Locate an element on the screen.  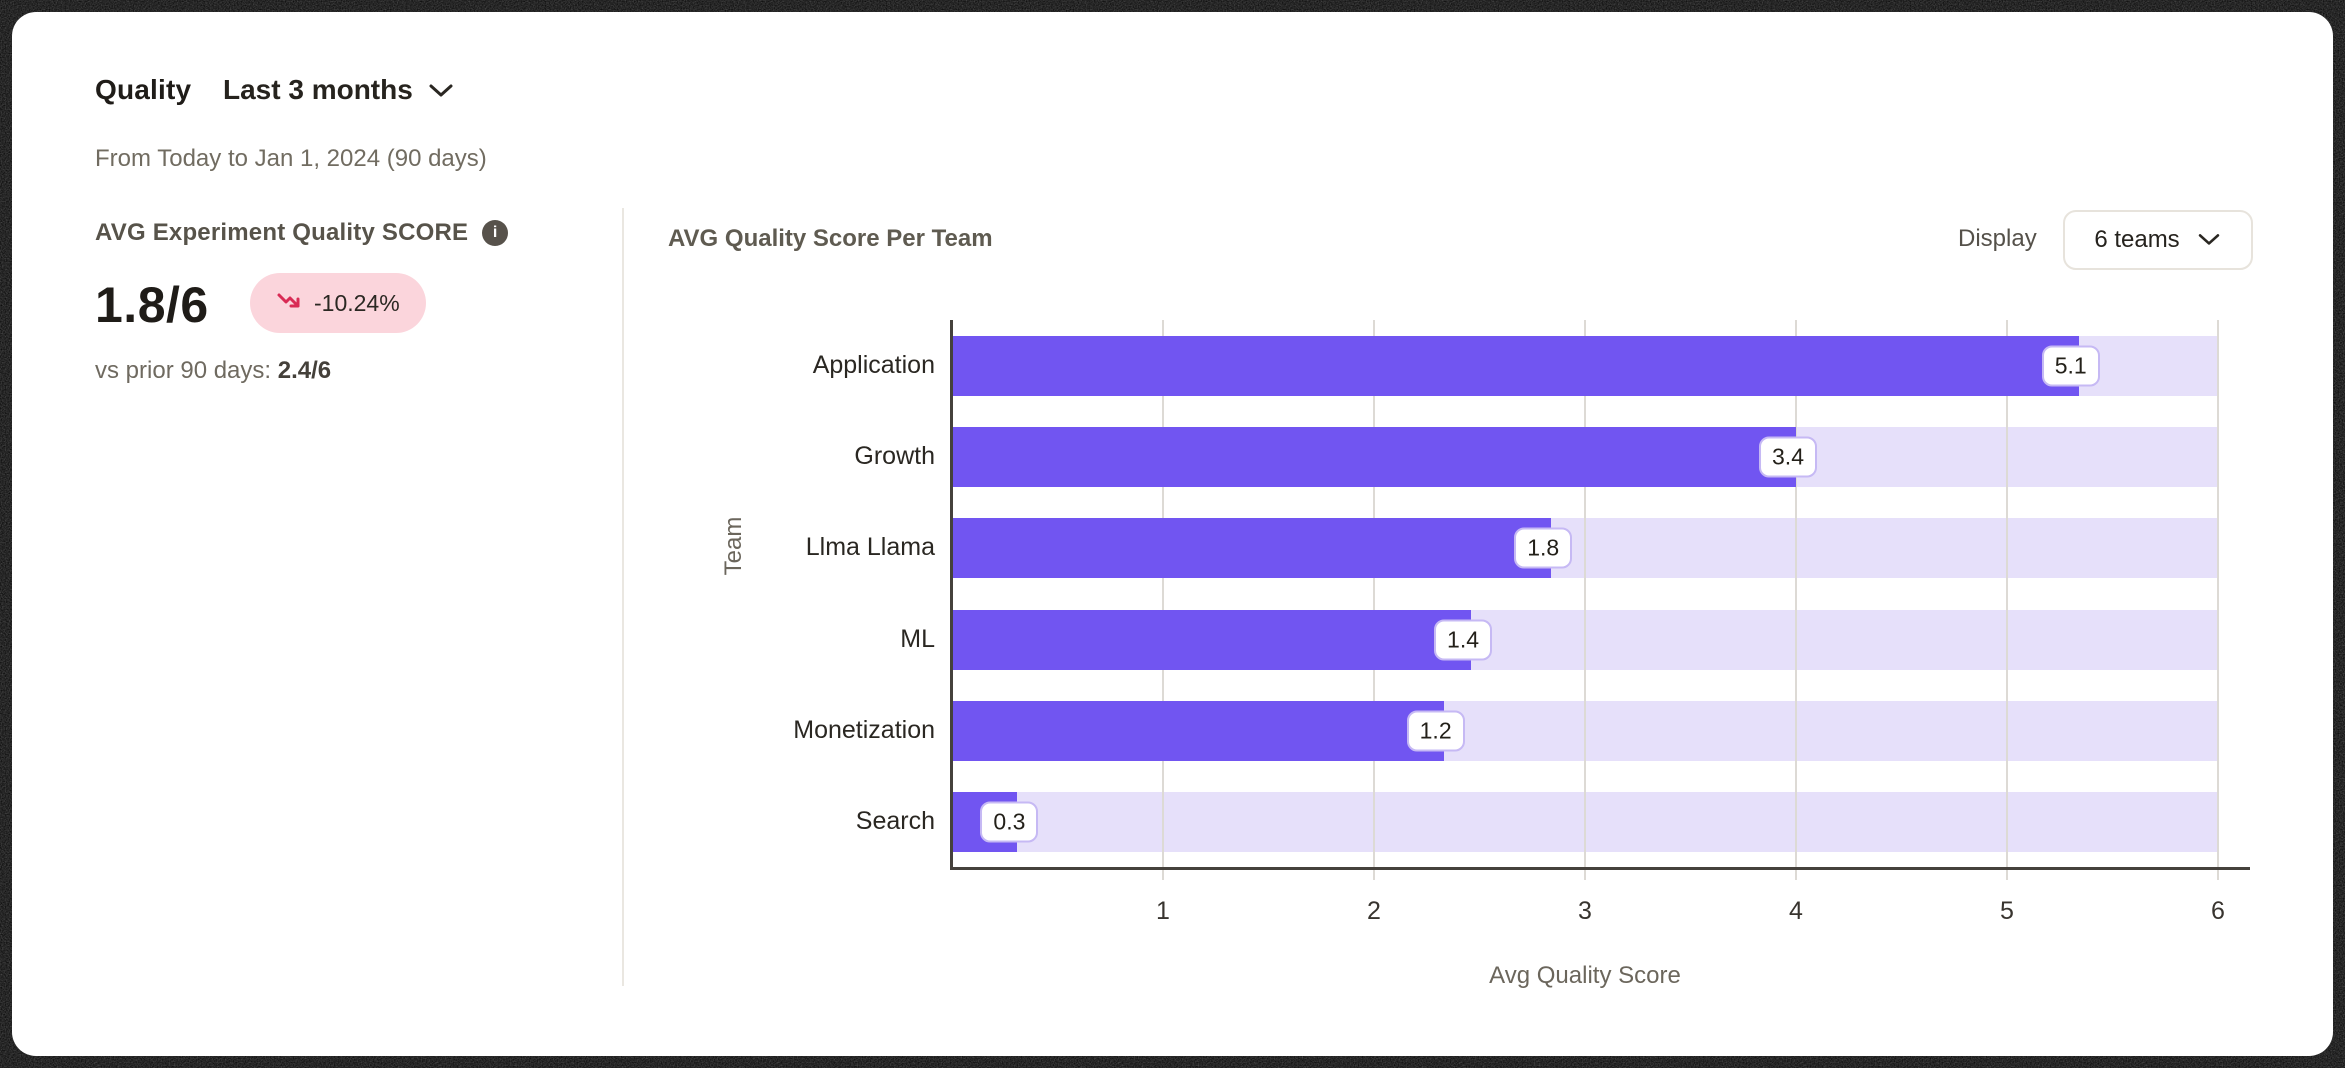
y-category-label: Search is located at coordinates (895, 821).